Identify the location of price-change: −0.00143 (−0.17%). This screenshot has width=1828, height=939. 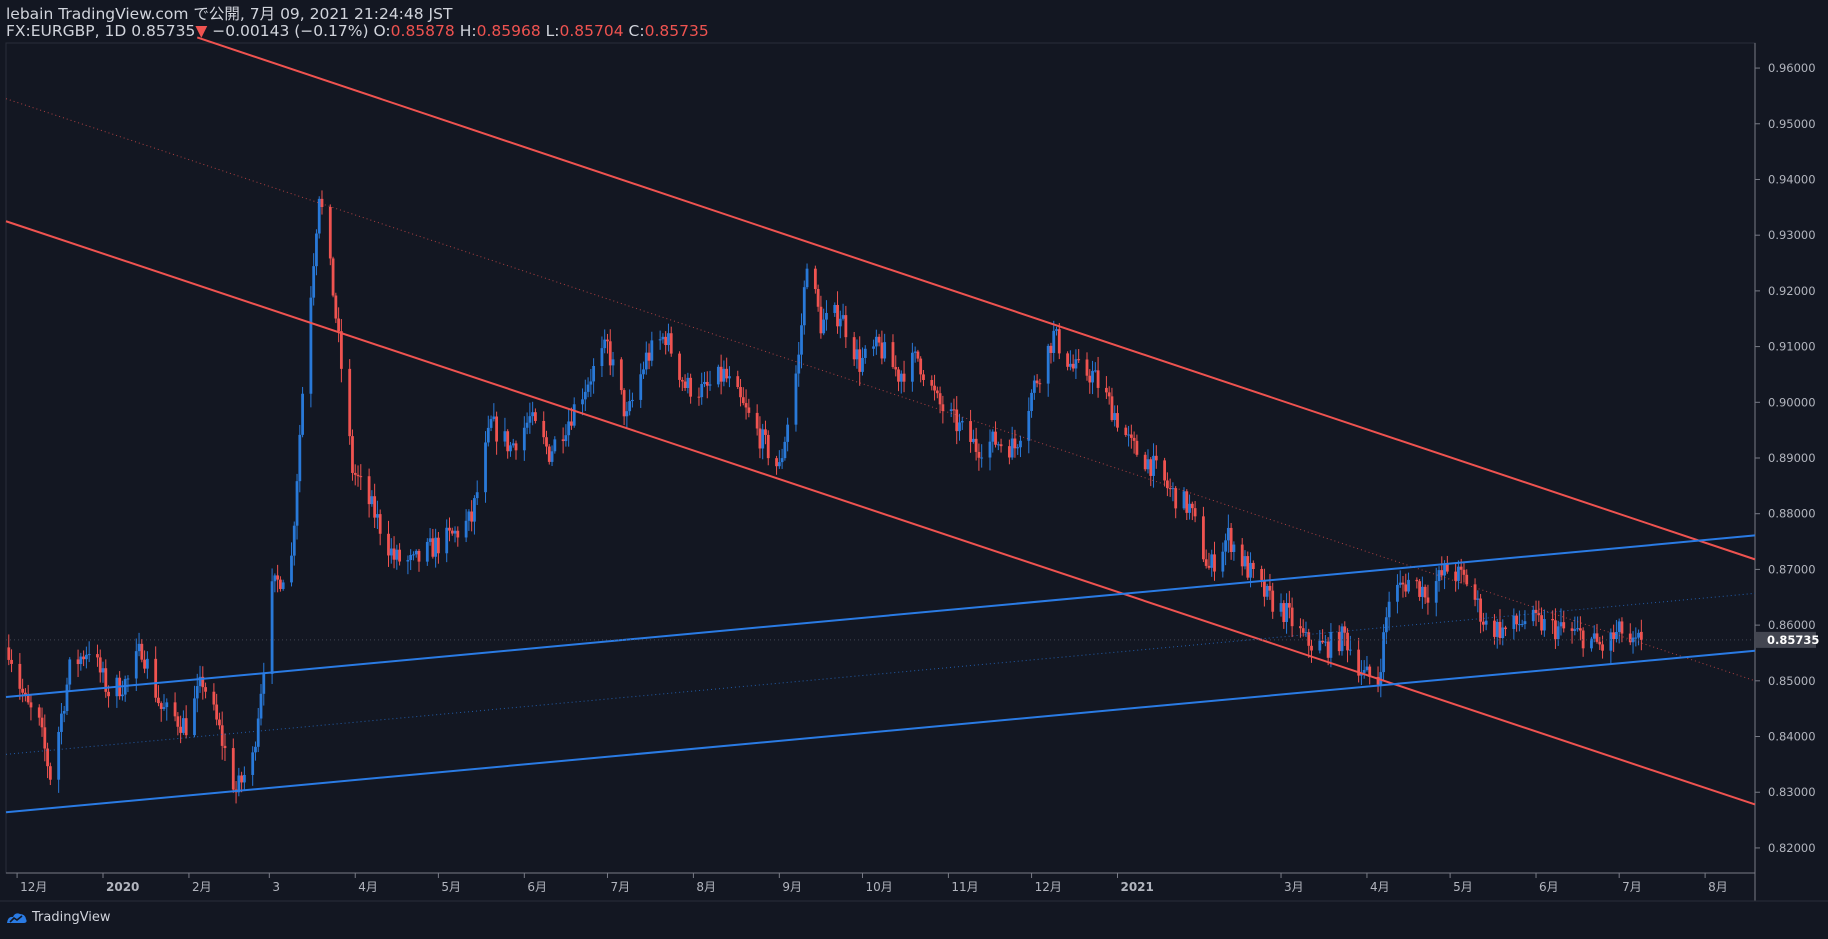
(290, 31).